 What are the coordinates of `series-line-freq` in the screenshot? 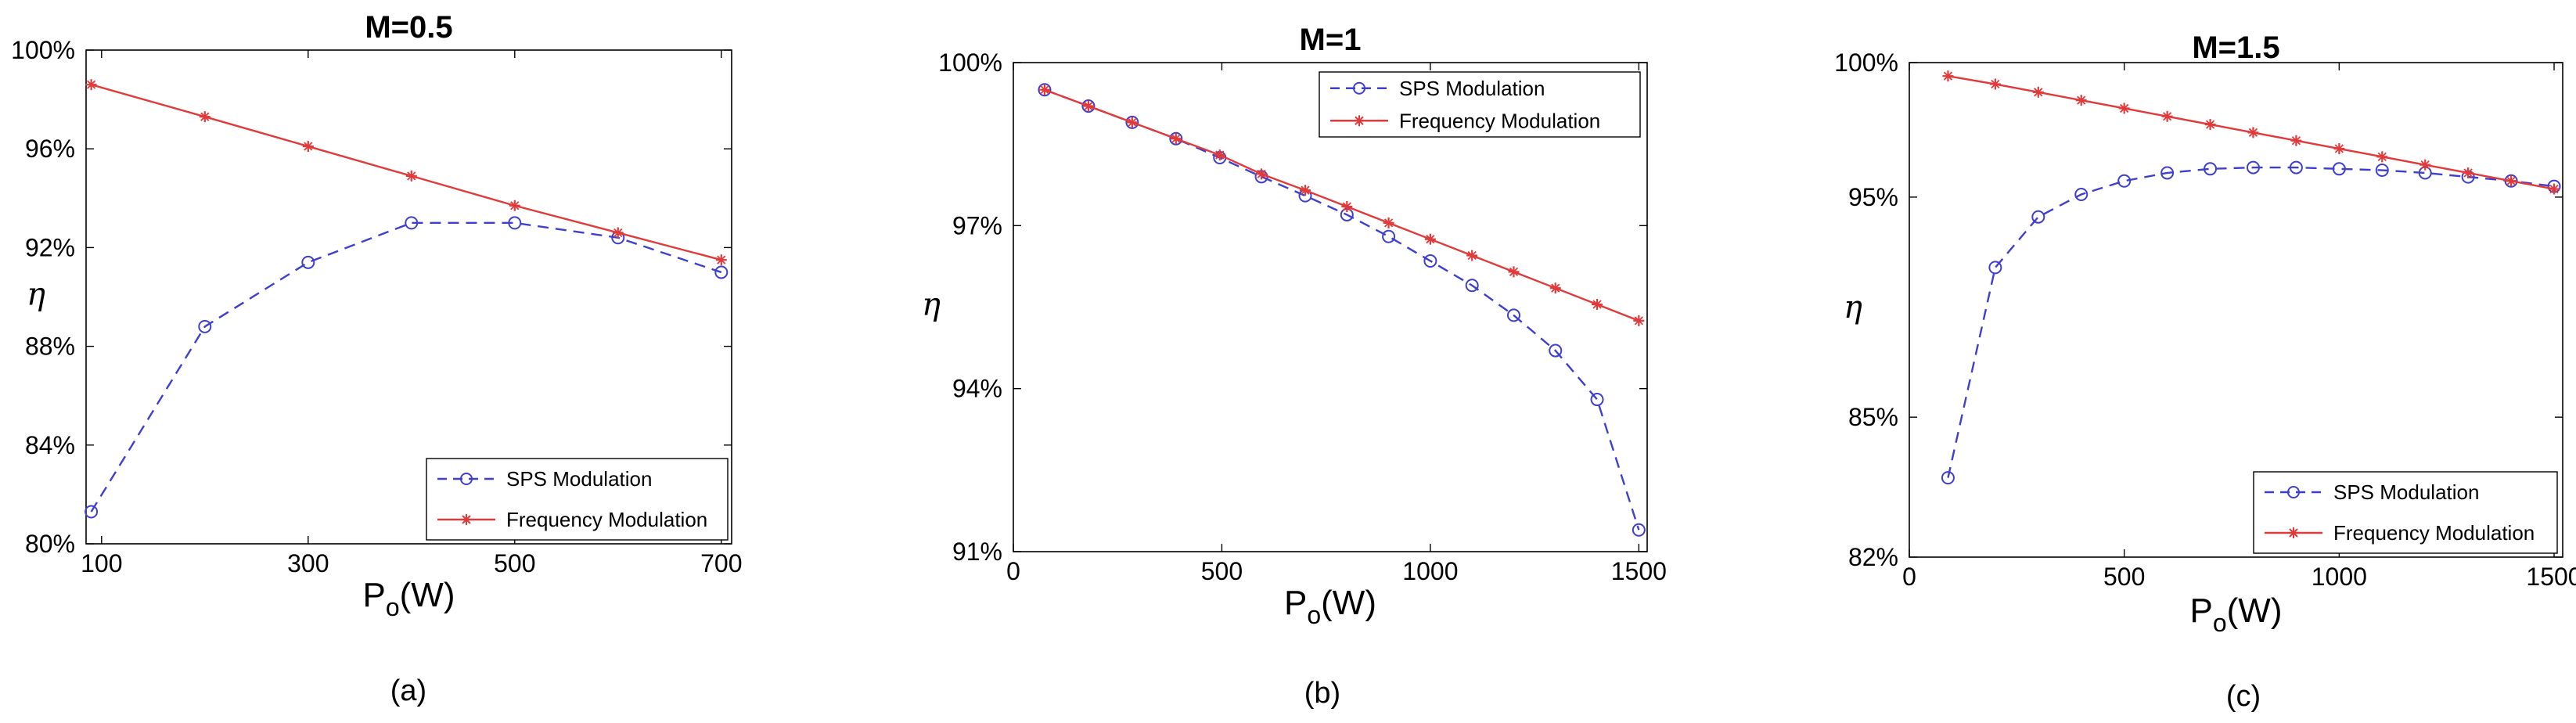 It's located at (406, 172).